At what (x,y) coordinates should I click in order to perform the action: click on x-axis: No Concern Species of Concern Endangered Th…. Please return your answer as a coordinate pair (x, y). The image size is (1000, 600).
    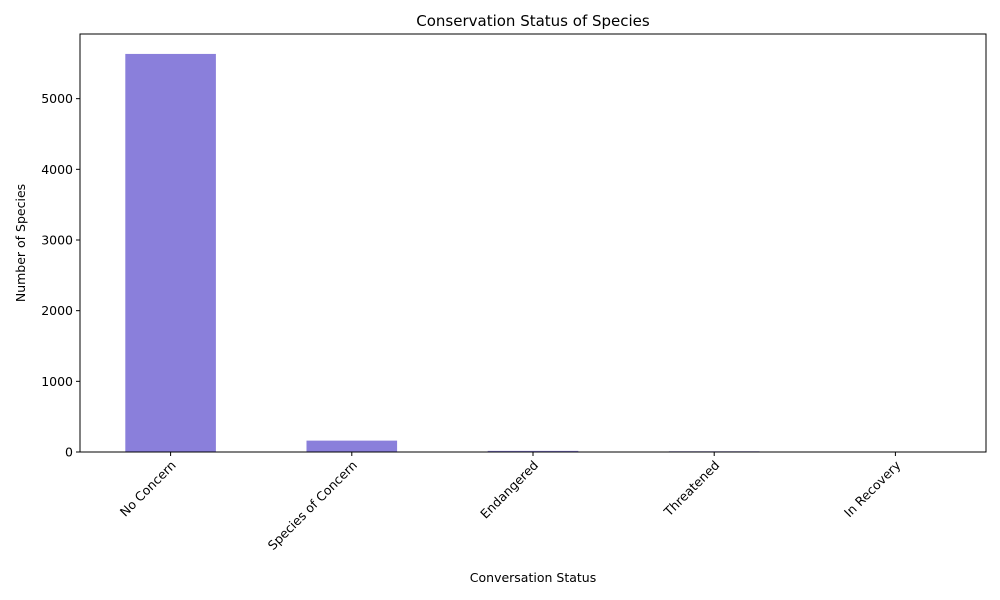
    Looking at the image, I should click on (510, 502).